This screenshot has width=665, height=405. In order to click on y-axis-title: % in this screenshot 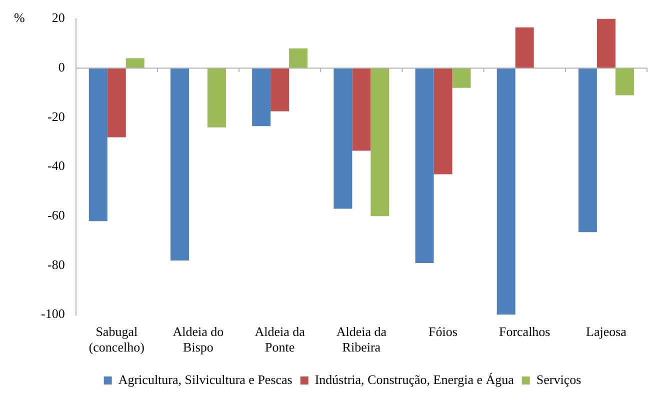, I will do `click(19, 18)`.